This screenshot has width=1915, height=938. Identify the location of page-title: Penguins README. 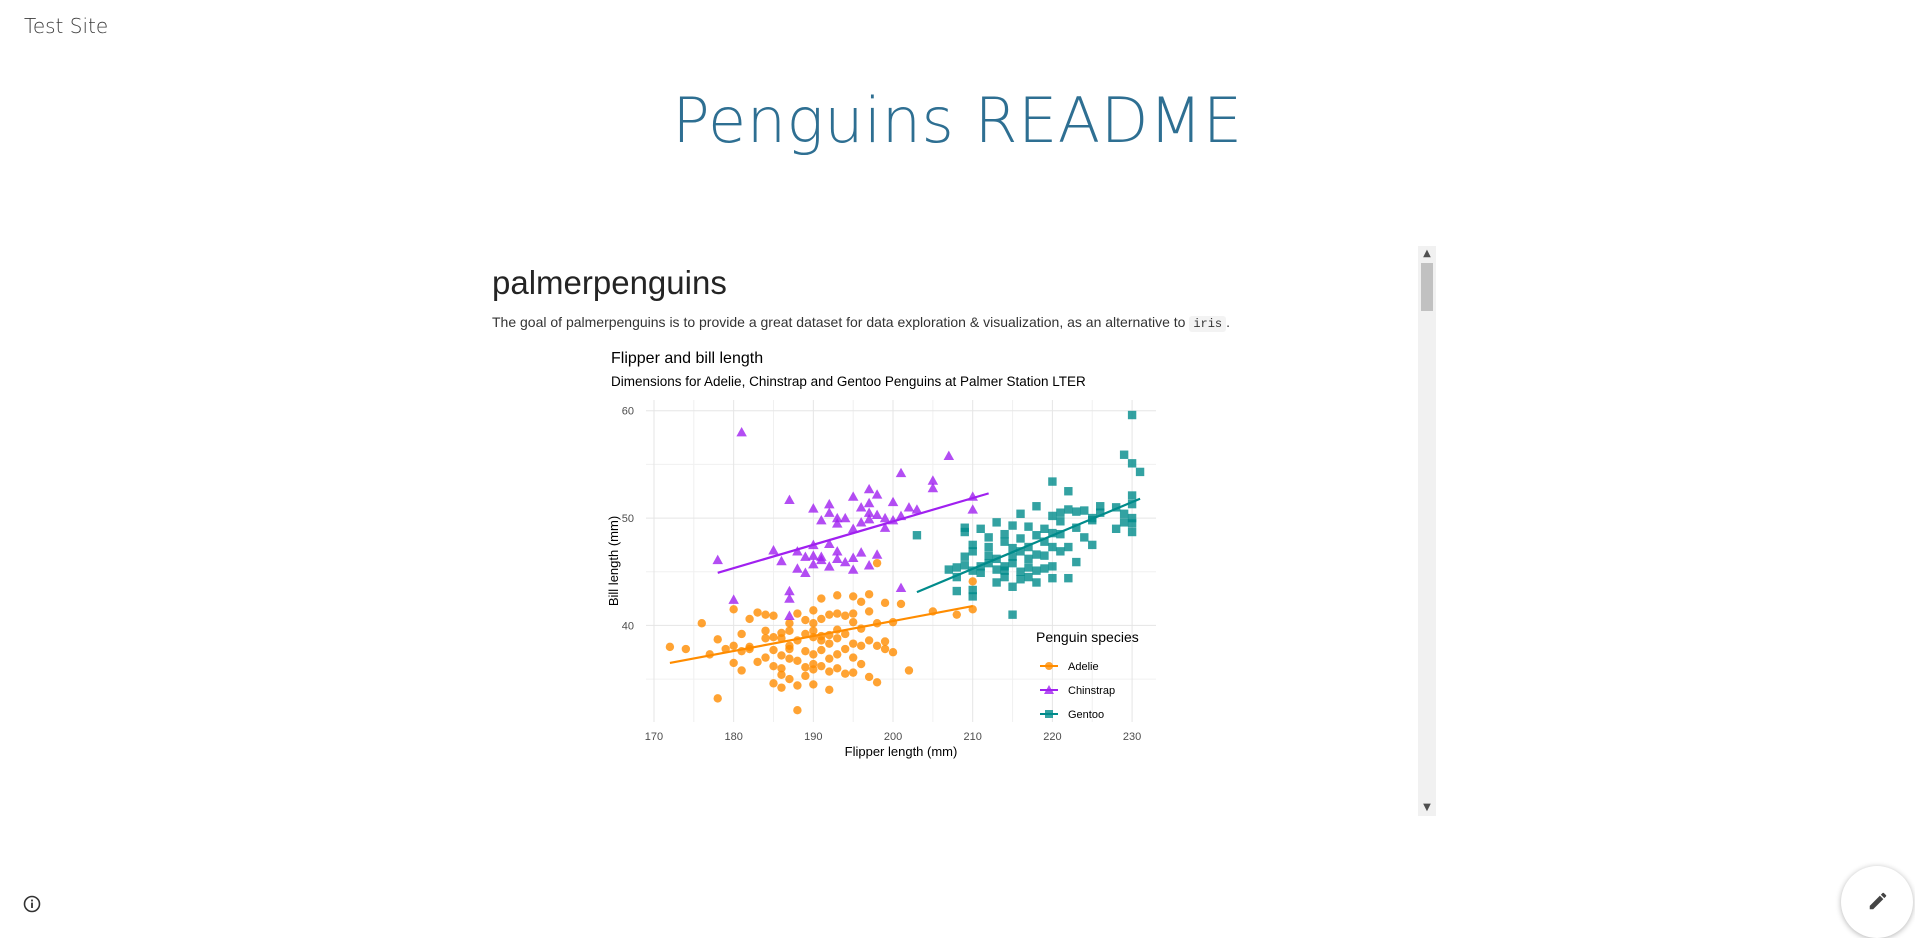
(957, 120).